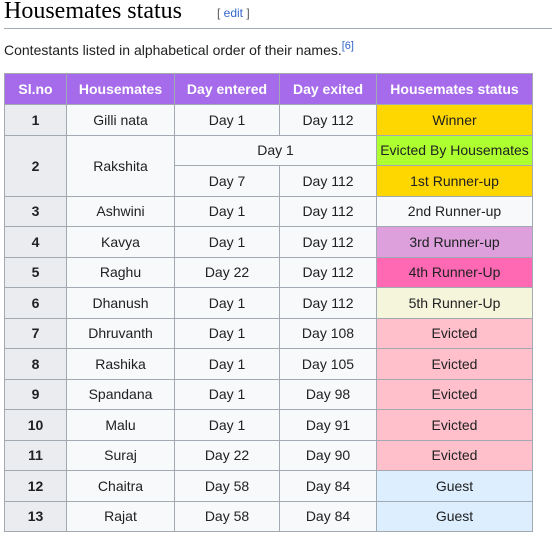 Image resolution: width=552 pixels, height=540 pixels. I want to click on edit-link: edit, so click(233, 13).